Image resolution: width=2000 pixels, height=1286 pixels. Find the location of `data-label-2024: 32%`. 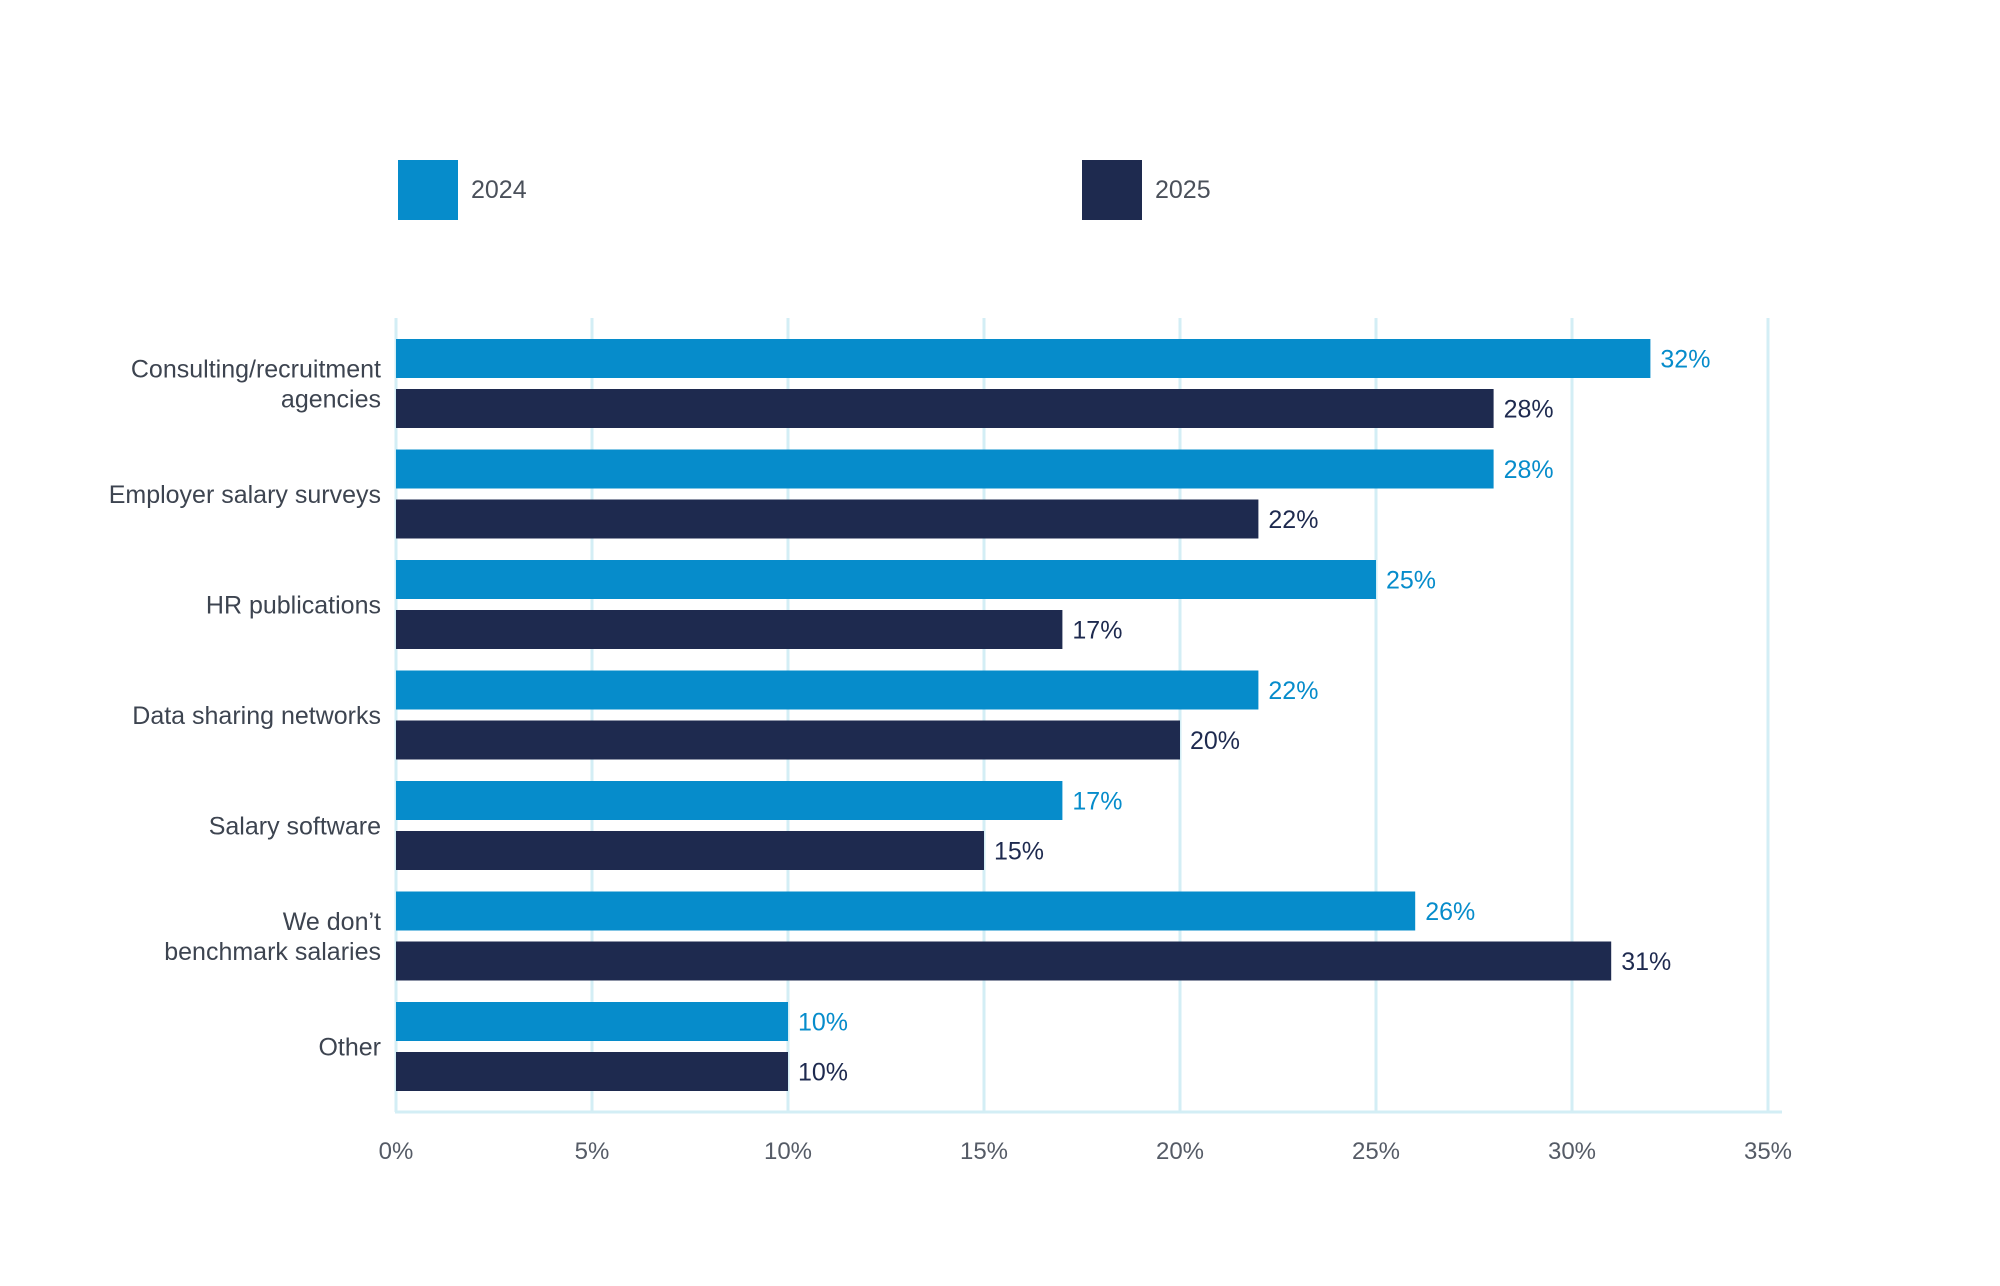

data-label-2024: 32% is located at coordinates (1685, 360).